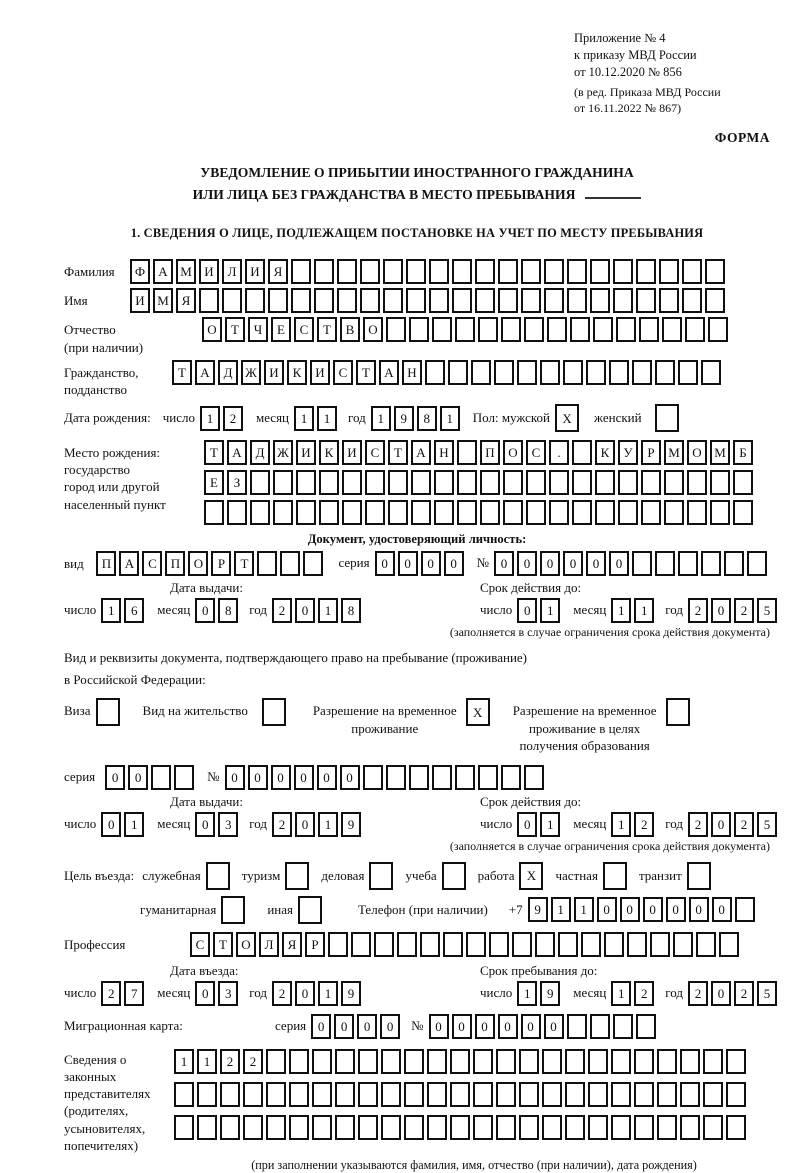 This screenshot has width=800, height=1173. I want to click on char-cell: У, so click(628, 453).